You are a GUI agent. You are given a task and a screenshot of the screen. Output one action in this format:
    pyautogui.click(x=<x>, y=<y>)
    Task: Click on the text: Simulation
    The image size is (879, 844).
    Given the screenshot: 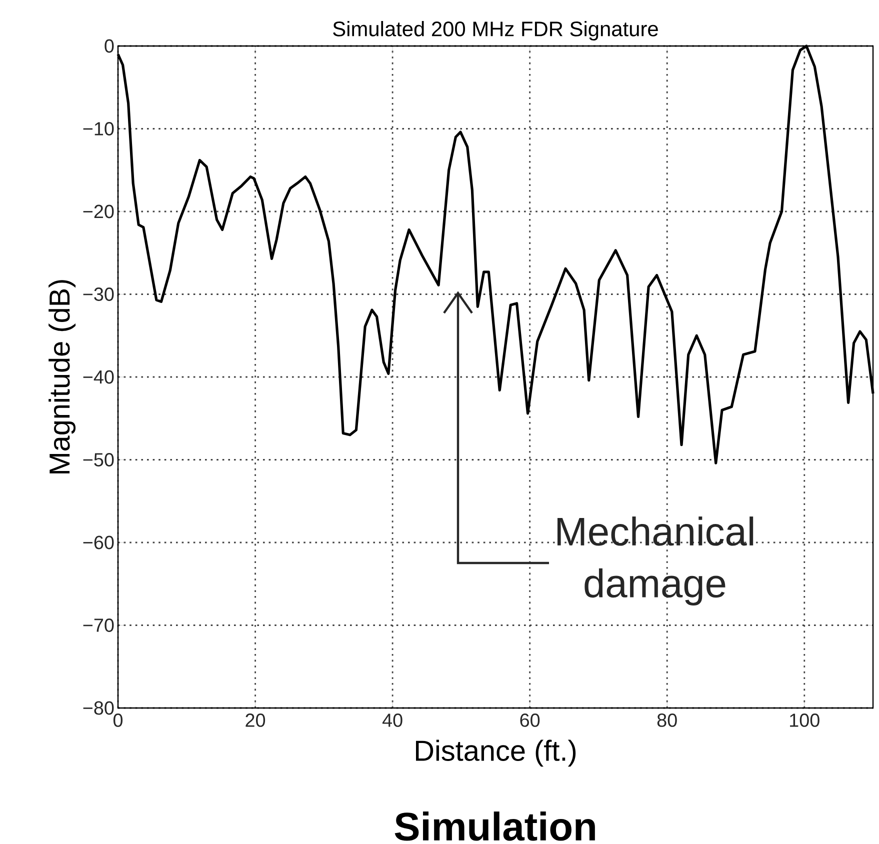 What is the action you would take?
    pyautogui.click(x=494, y=826)
    